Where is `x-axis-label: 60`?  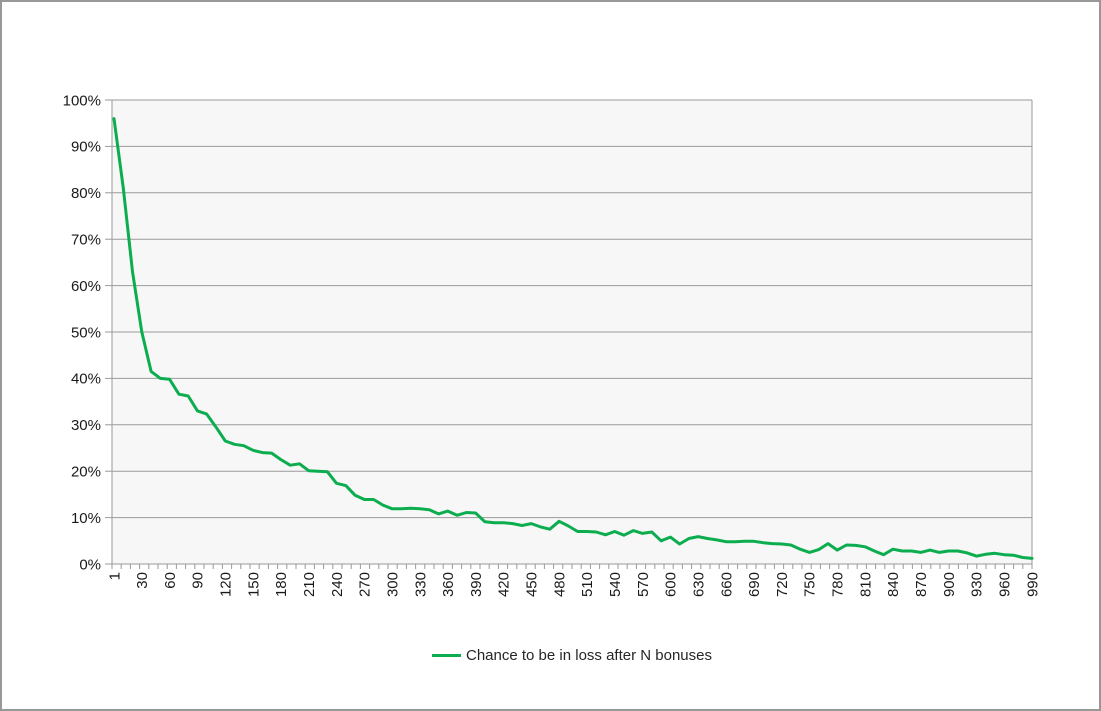 x-axis-label: 60 is located at coordinates (170, 580).